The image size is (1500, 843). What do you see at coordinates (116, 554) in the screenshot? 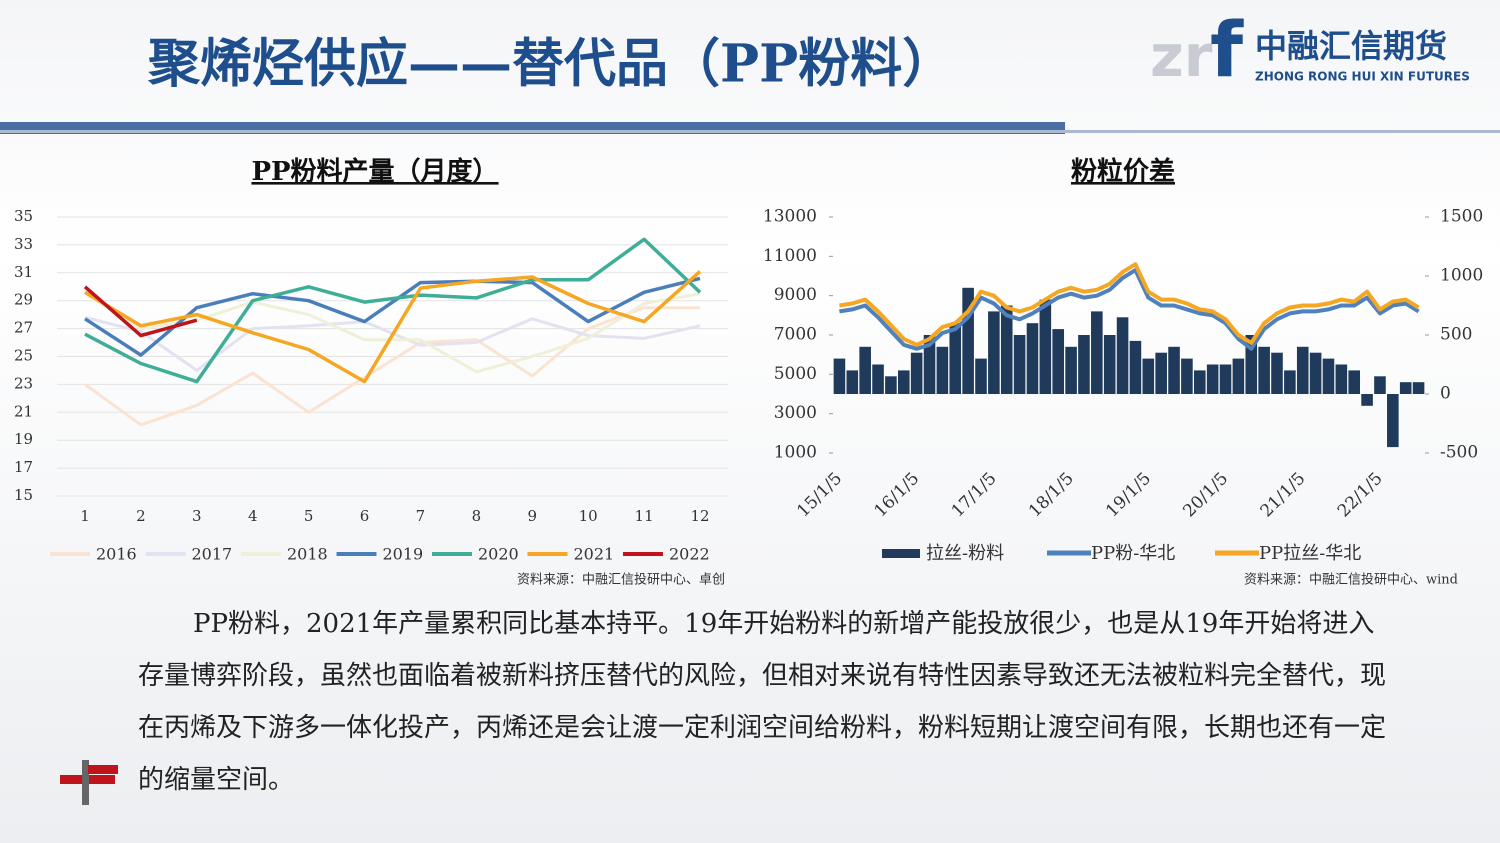
I see `legend-label: 2016` at bounding box center [116, 554].